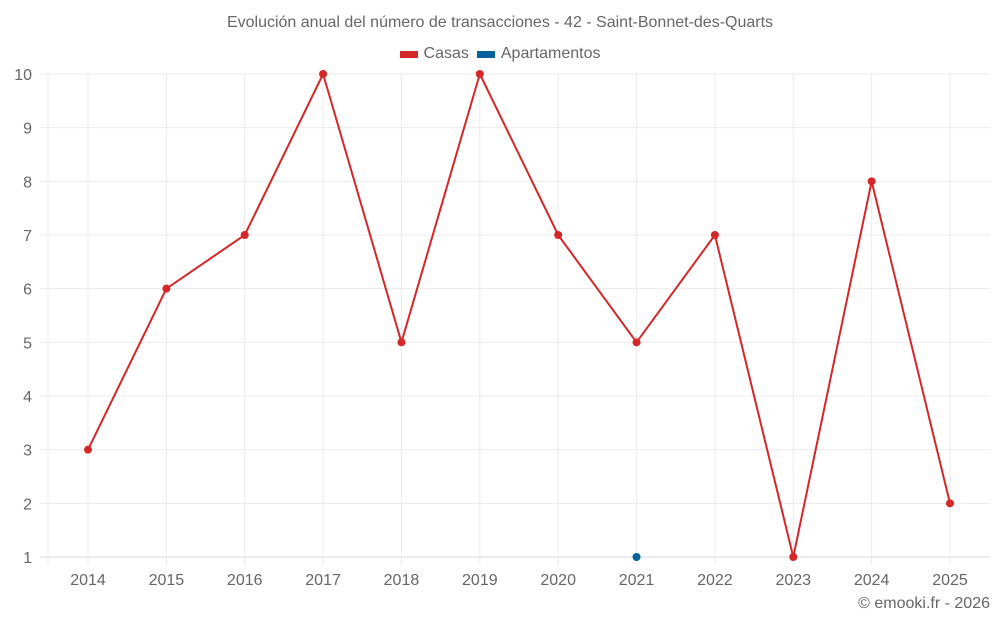 Image resolution: width=1000 pixels, height=625 pixels. What do you see at coordinates (27, 343) in the screenshot?
I see `y-tick-label: 5` at bounding box center [27, 343].